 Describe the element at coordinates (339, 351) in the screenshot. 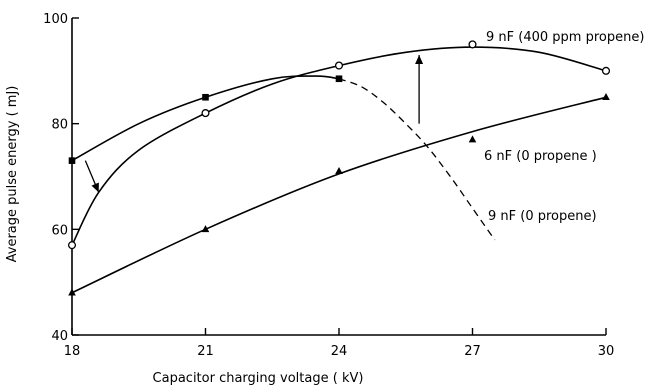

I see `x-tick-label: 24` at that location.